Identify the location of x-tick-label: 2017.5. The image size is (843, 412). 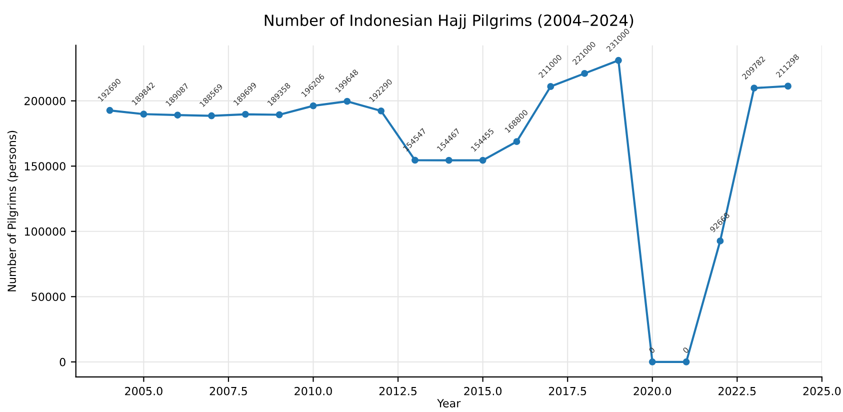
(567, 391).